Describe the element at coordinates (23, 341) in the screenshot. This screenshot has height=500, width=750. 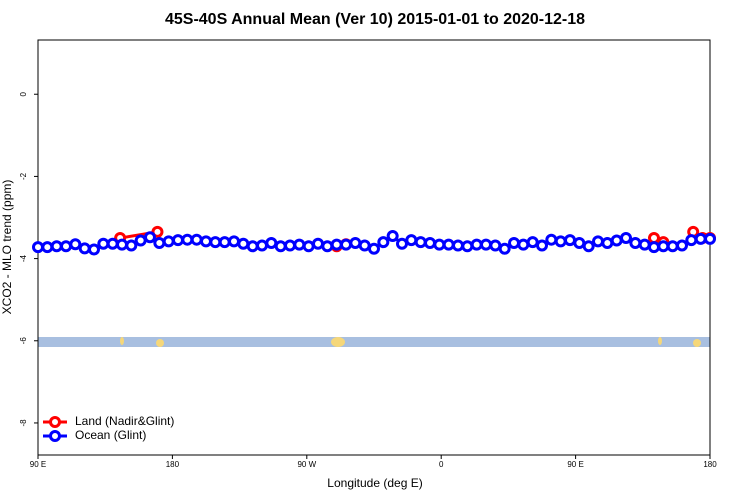
I see `y-tick-label: -6` at that location.